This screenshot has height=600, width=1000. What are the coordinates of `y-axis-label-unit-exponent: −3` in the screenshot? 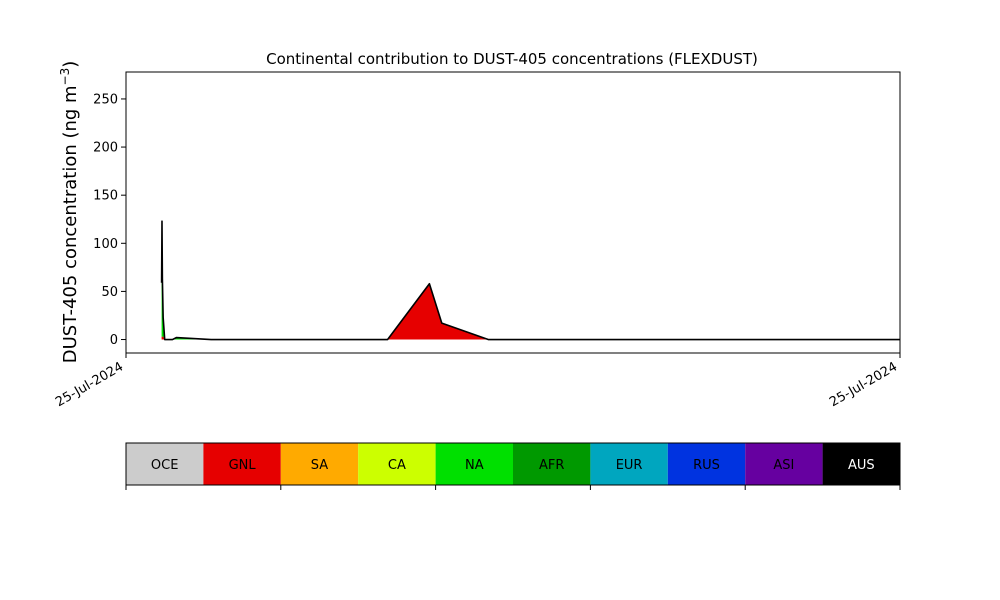 It's located at (65, 77).